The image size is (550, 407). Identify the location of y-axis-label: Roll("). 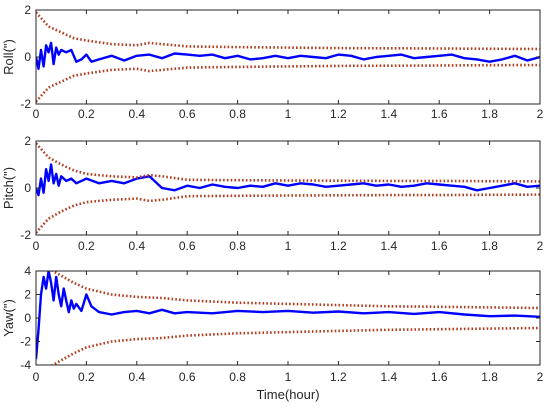
(8, 57).